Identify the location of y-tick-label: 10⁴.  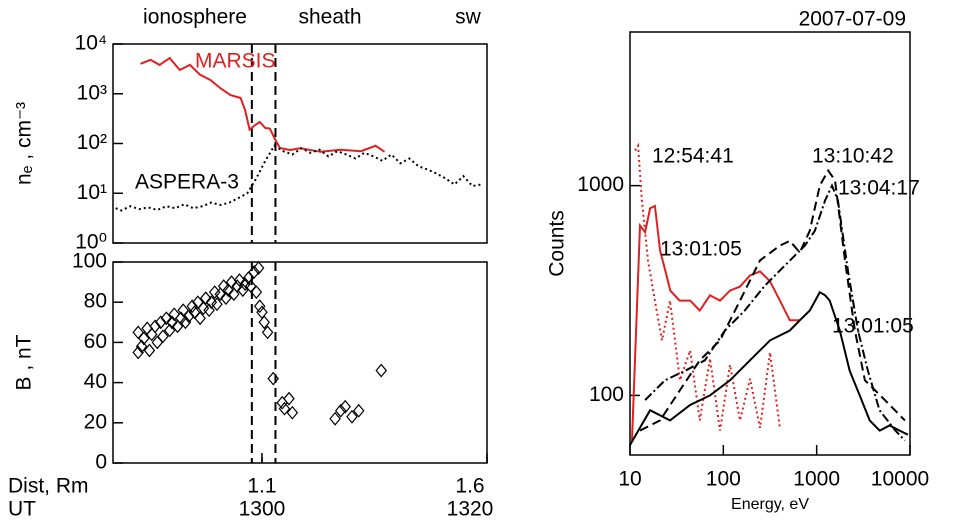
(91, 43).